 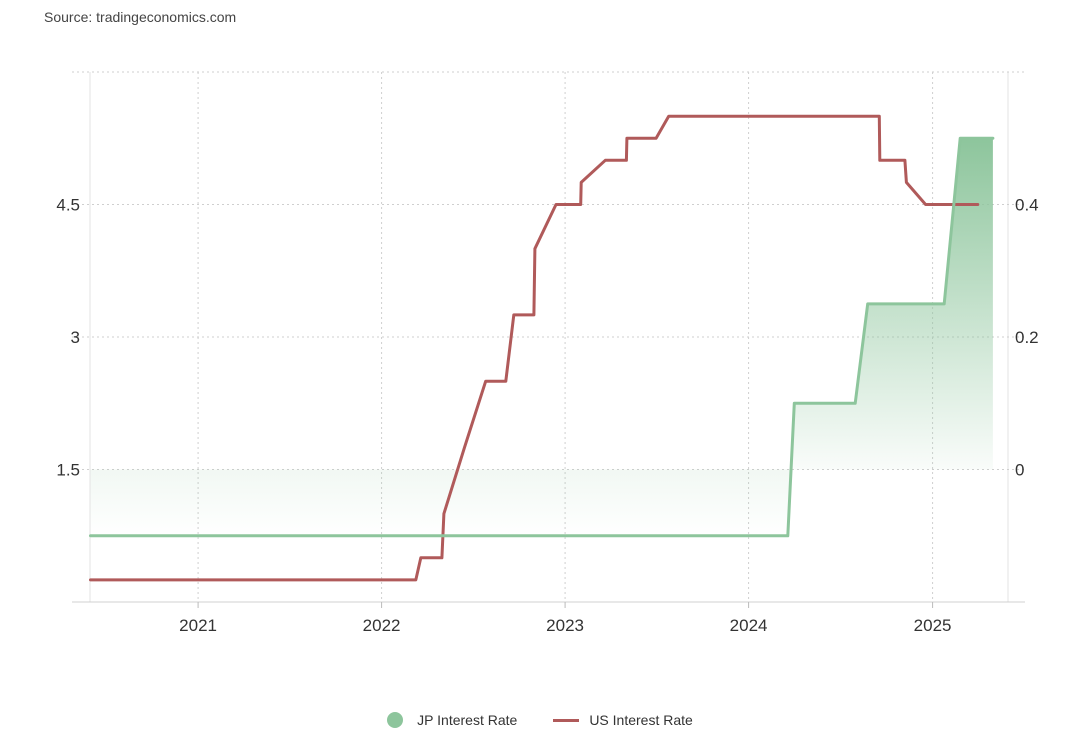 What do you see at coordinates (68, 338) in the screenshot?
I see `y-axis-left: 1.5 3 4.5` at bounding box center [68, 338].